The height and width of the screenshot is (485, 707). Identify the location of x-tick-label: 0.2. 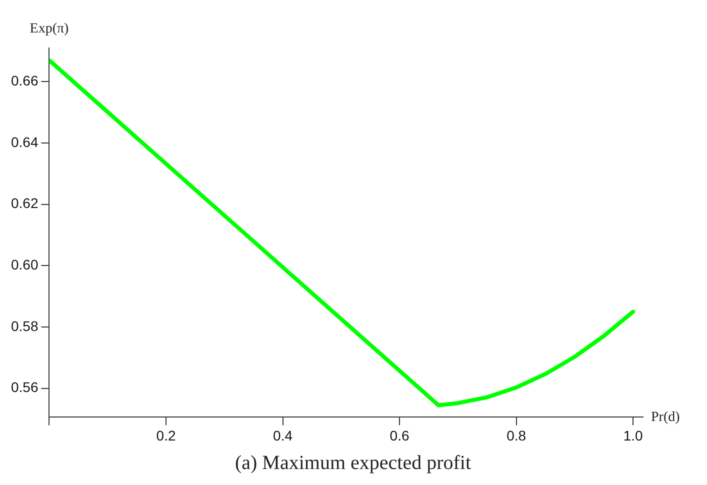
(166, 435).